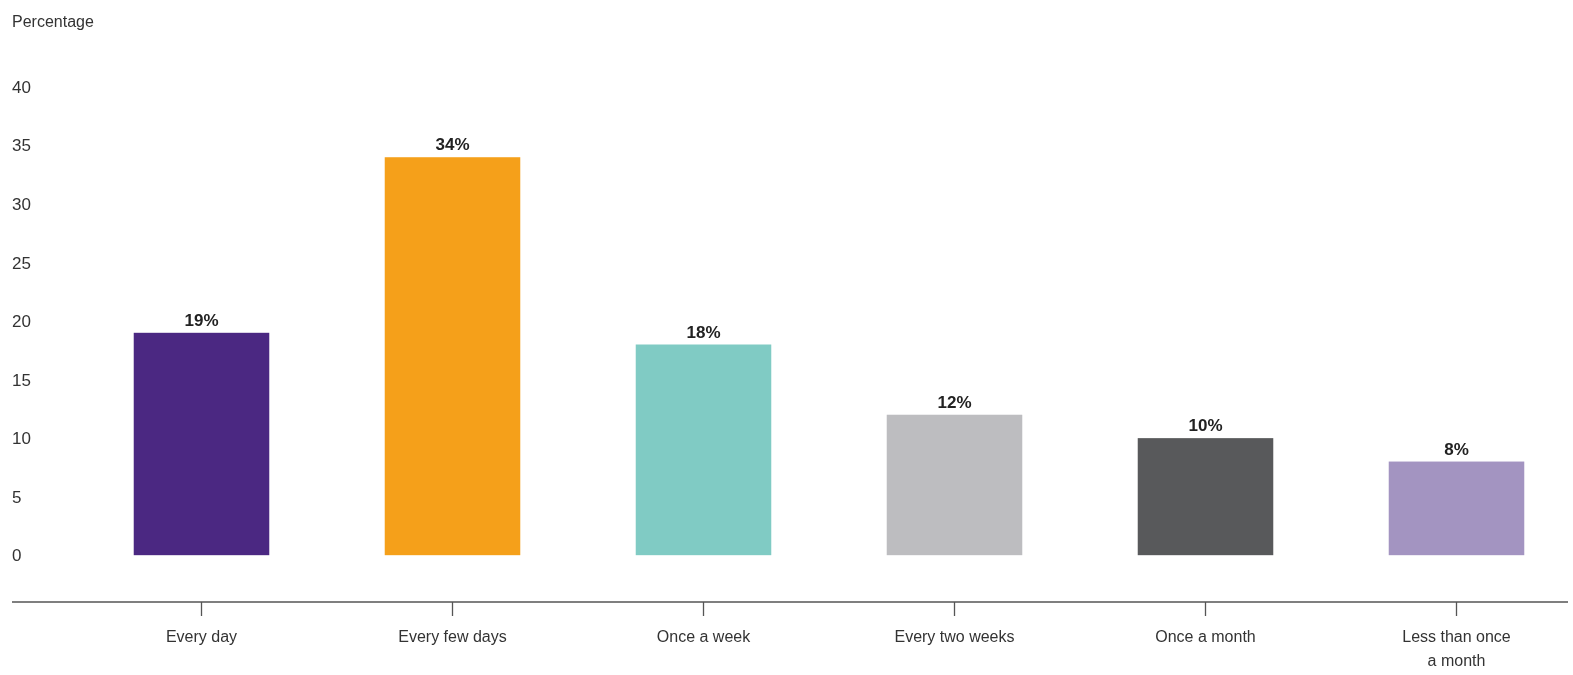  Describe the element at coordinates (1456, 449) in the screenshot. I see `data-label: 8%` at that location.